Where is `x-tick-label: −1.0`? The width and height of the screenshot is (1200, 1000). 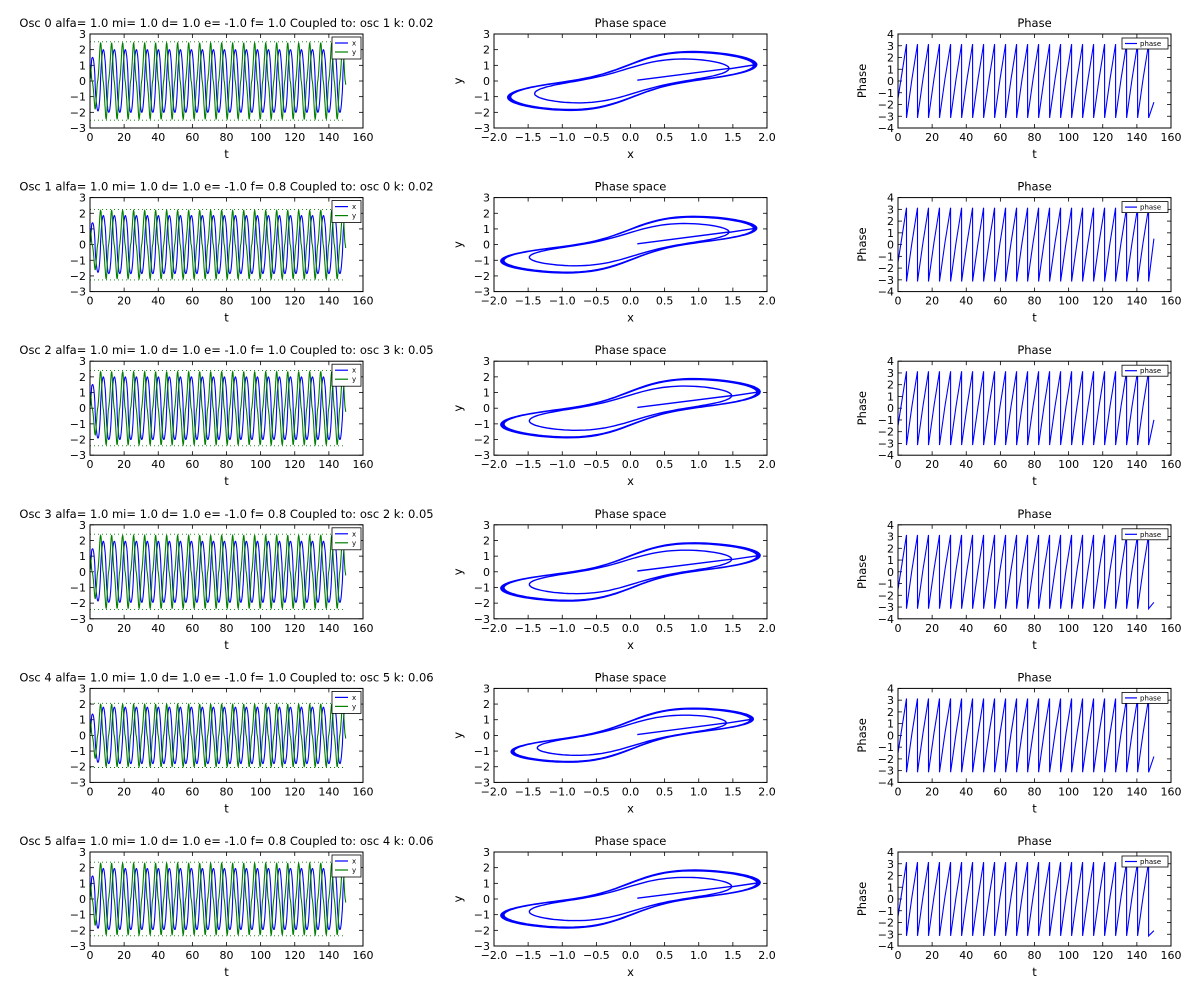
x-tick-label: −1.0 is located at coordinates (562, 464).